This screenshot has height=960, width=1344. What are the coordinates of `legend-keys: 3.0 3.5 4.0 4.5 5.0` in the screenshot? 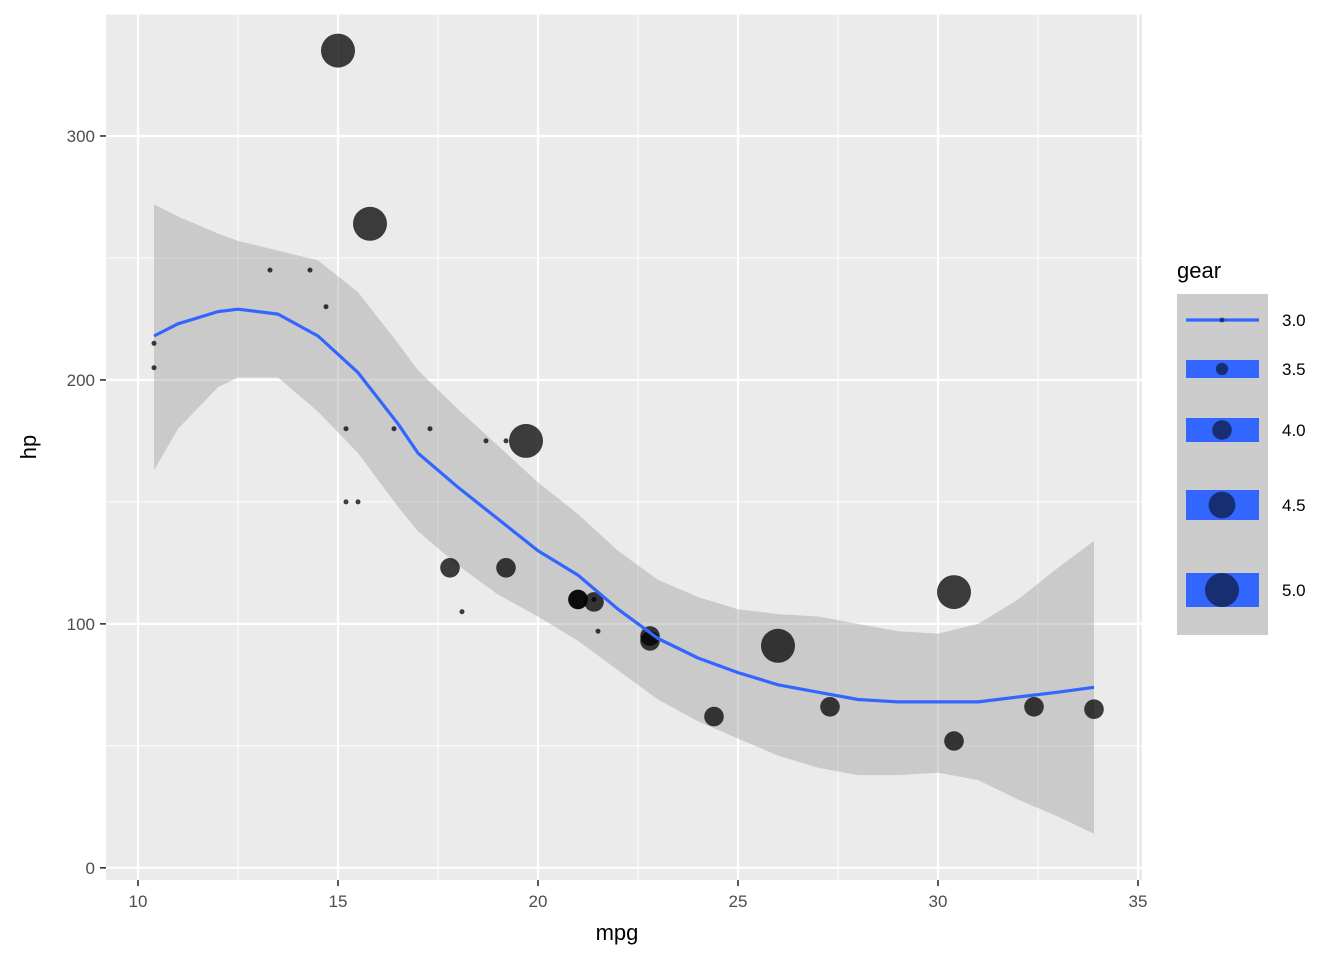 It's located at (1246, 459).